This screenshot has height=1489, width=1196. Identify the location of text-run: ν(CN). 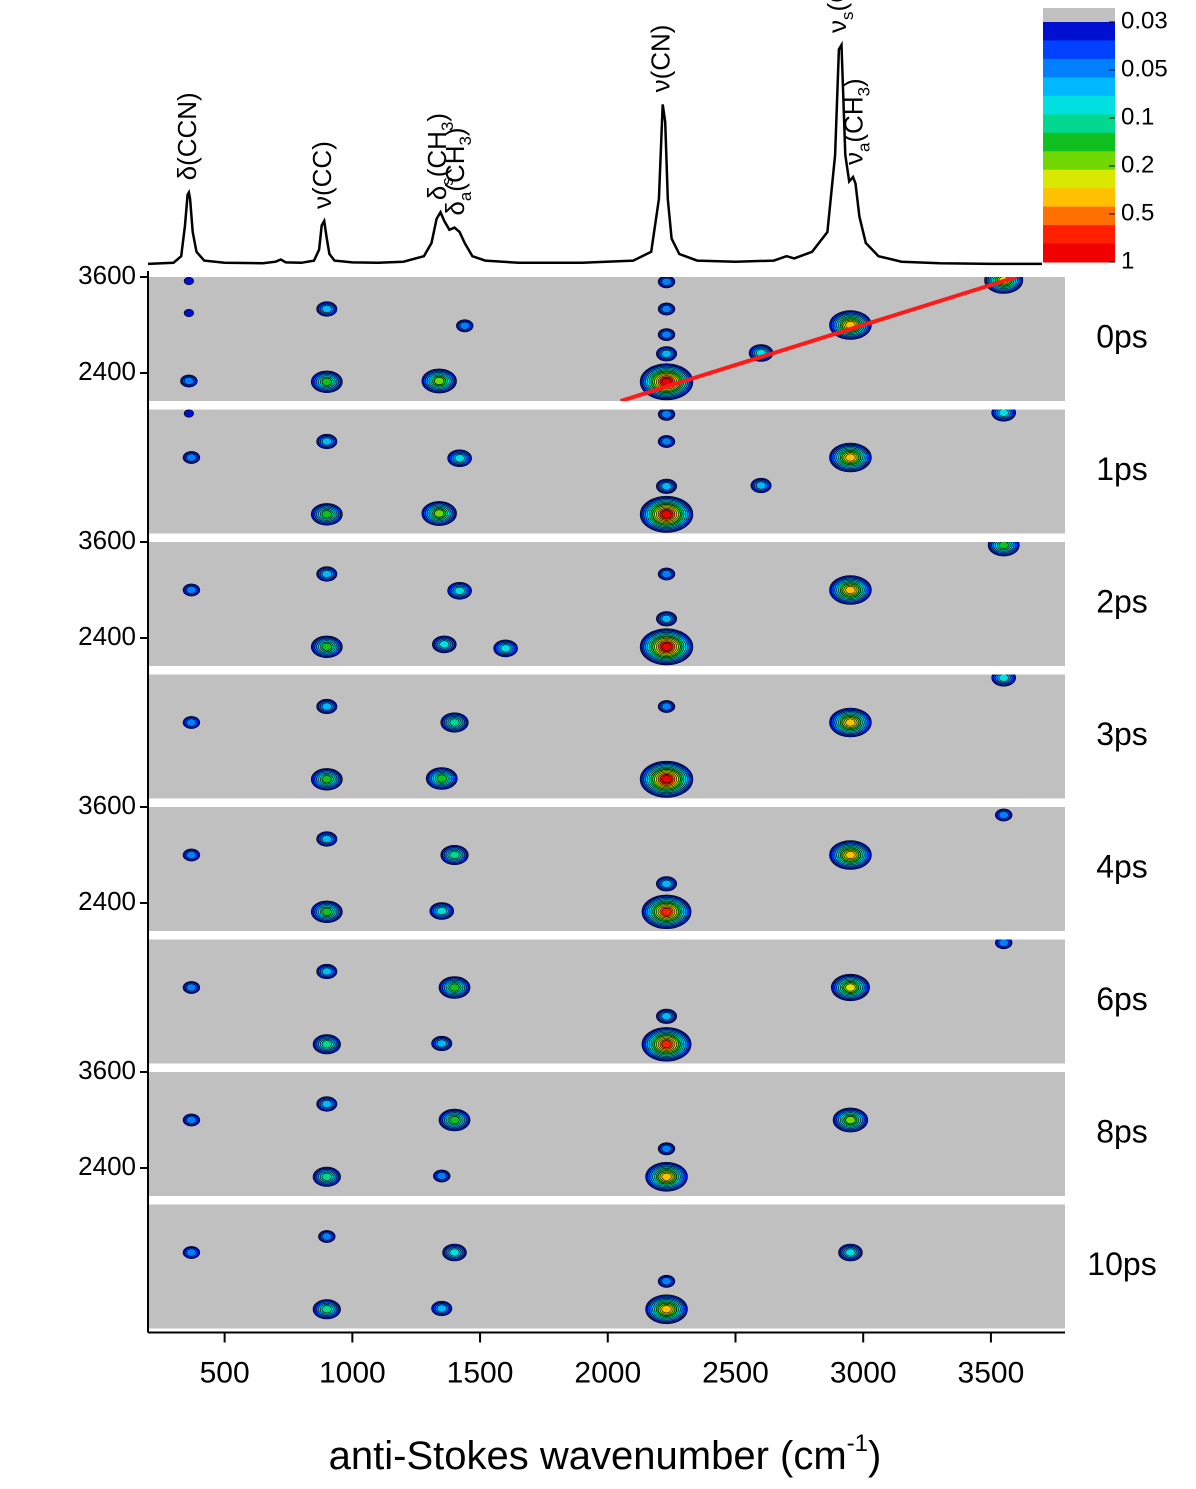
(661, 59).